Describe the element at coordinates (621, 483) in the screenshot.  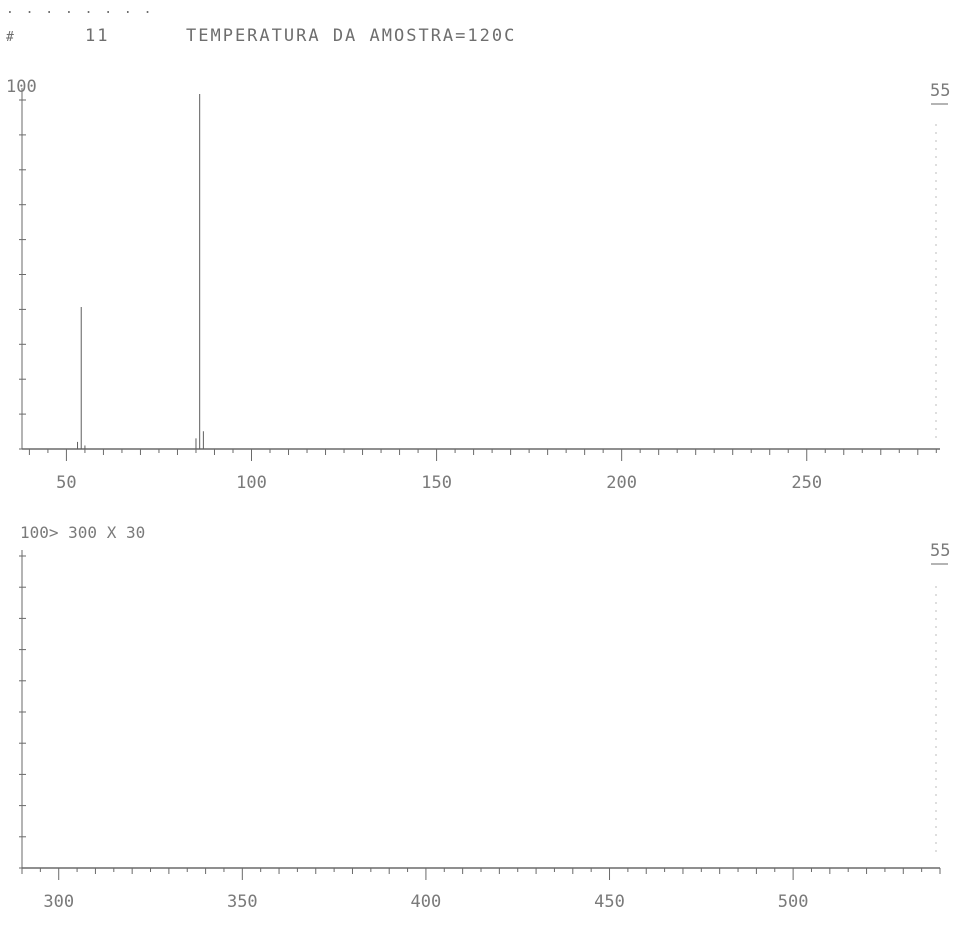
I see `x-tick-label: 200` at that location.